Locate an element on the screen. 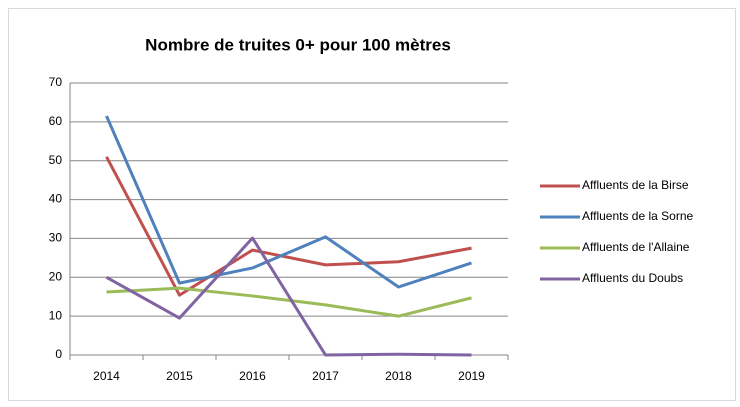  y-tick-label: 30 is located at coordinates (56, 238).